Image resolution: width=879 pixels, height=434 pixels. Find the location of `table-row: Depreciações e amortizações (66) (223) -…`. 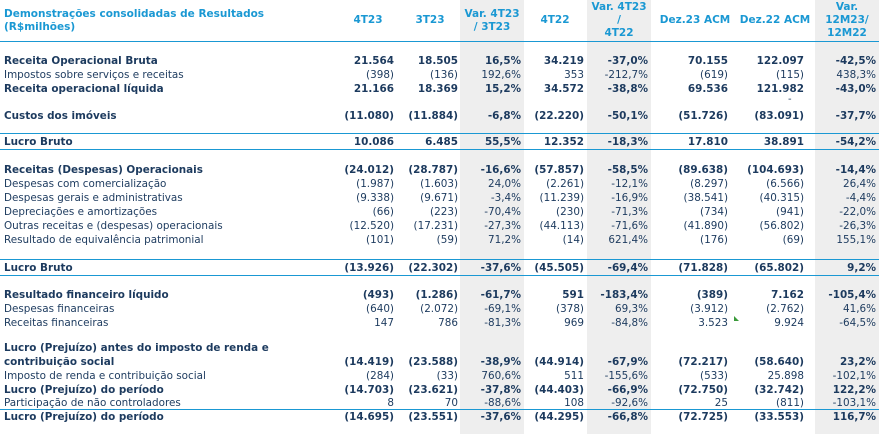

table-row: Depreciações e amortizações (66) (223) -… is located at coordinates (439, 212).